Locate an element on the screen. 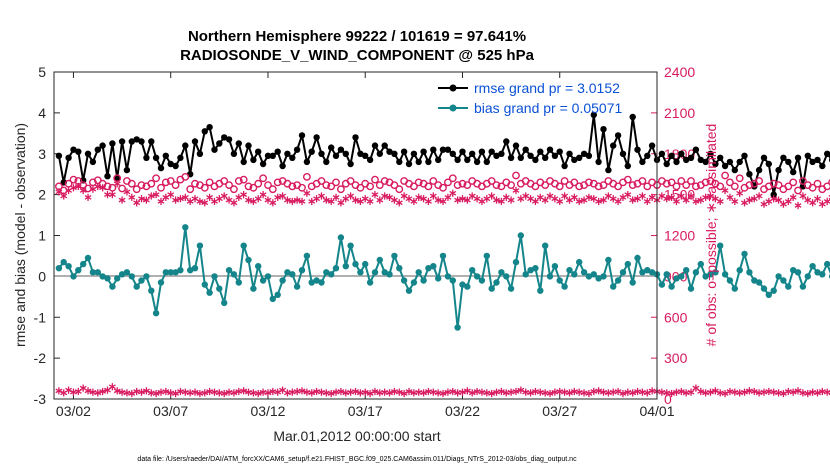  y-tick-label: -2 is located at coordinates (40, 358).